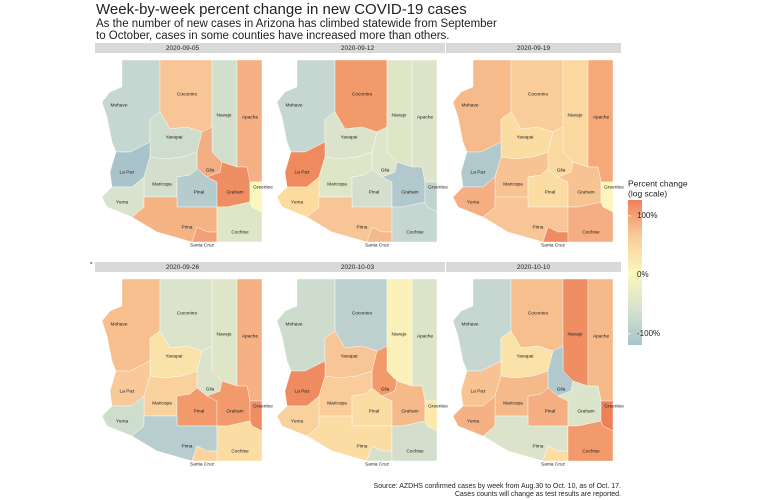 This screenshot has height=500, width=781. Describe the element at coordinates (647, 215) in the screenshot. I see `legend-tick-label: 100%` at that location.